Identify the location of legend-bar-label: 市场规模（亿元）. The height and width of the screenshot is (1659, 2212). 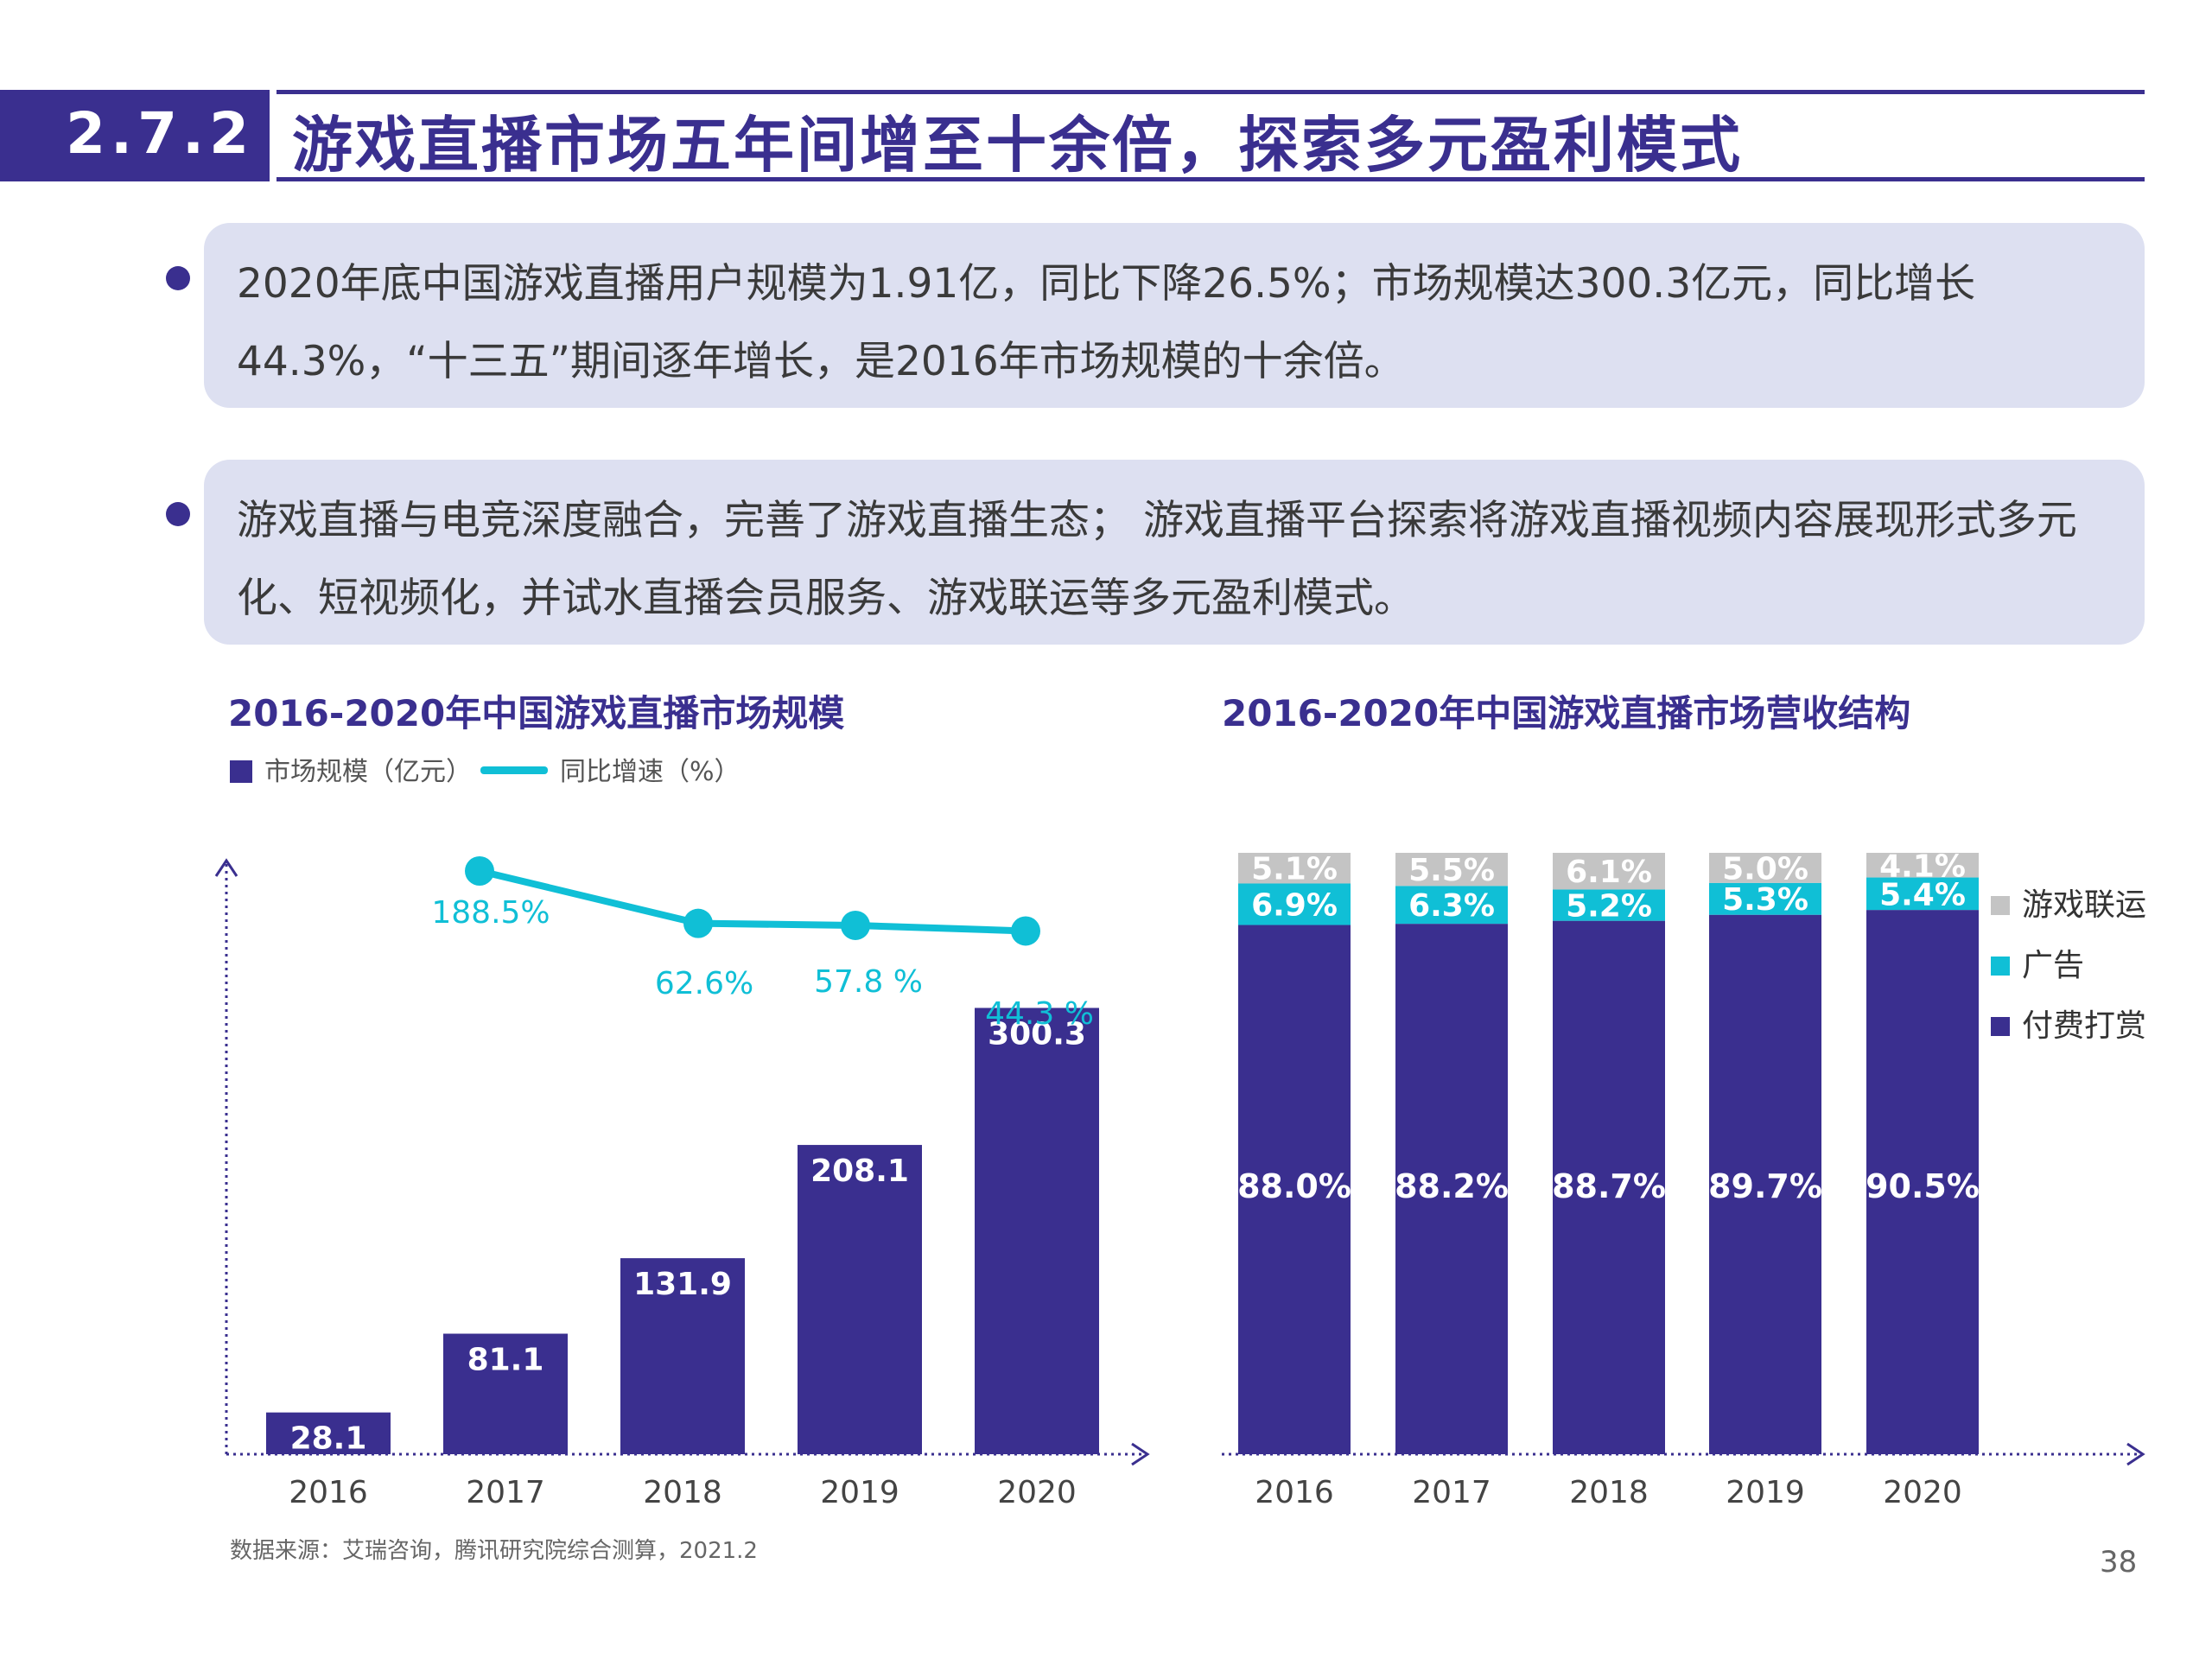
(368, 772).